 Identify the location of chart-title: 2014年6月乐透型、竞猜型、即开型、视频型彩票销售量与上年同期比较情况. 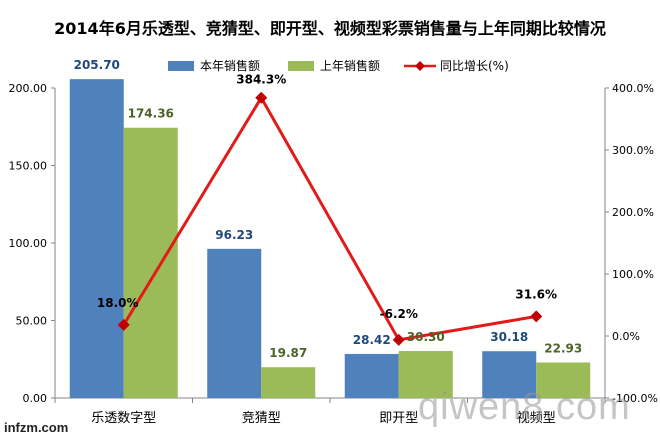
(330, 28).